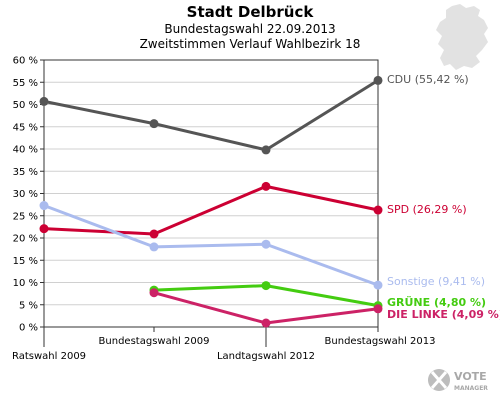 The height and width of the screenshot is (400, 500). What do you see at coordinates (249, 29) in the screenshot?
I see `chart-subtitle: Bundestagswahl 22.09.2013` at bounding box center [249, 29].